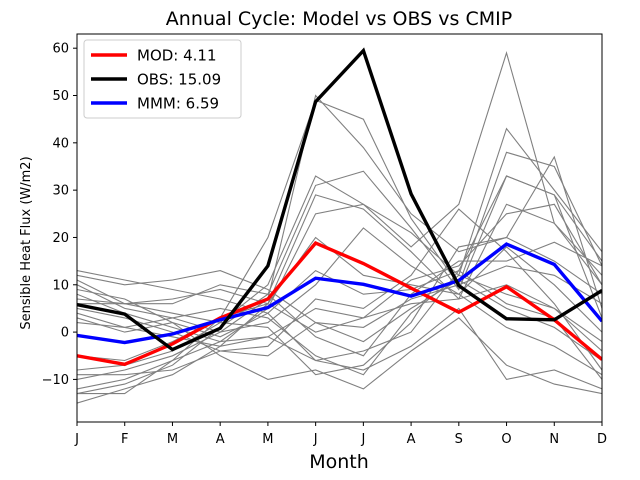  Describe the element at coordinates (59, 215) in the screenshot. I see `y-axis: −10 0 10 20 30 40 50 60` at that location.